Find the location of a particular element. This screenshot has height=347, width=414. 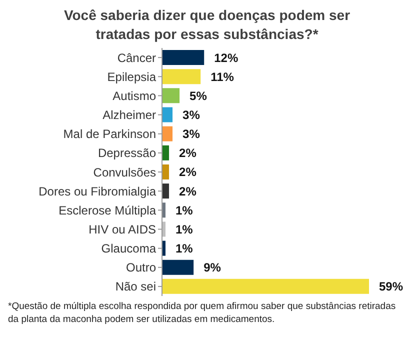

y-tick-label: Outro is located at coordinates (141, 267).